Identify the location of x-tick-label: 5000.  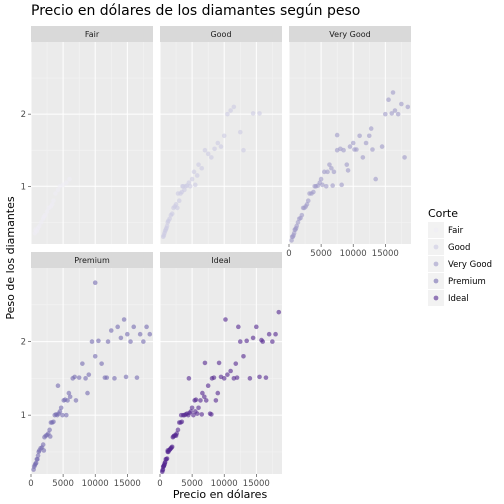
(192, 484).